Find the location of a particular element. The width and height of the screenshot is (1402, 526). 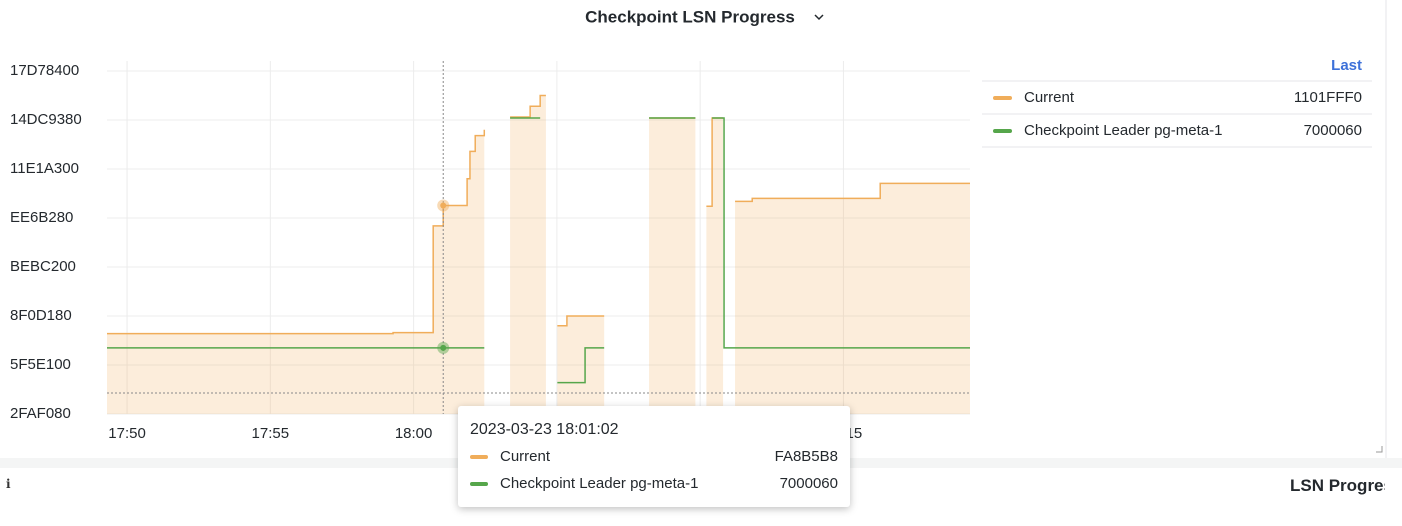

y-tick-label: BEBC200 is located at coordinates (43, 266).